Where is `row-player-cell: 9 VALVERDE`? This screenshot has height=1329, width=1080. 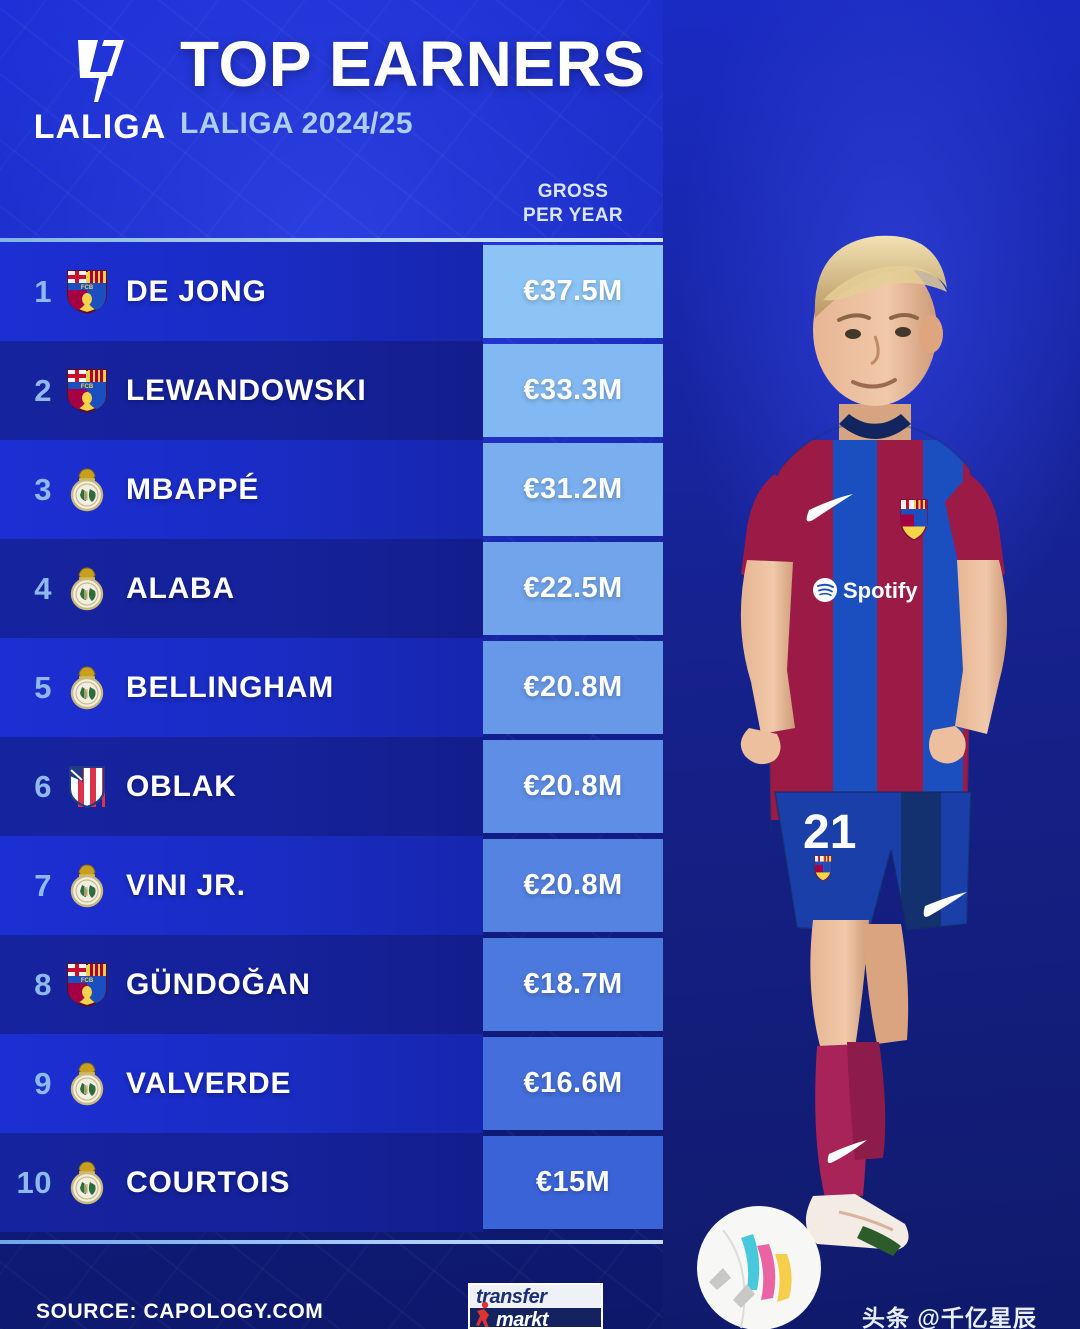
row-player-cell: 9 VALVERDE is located at coordinates (241, 1083).